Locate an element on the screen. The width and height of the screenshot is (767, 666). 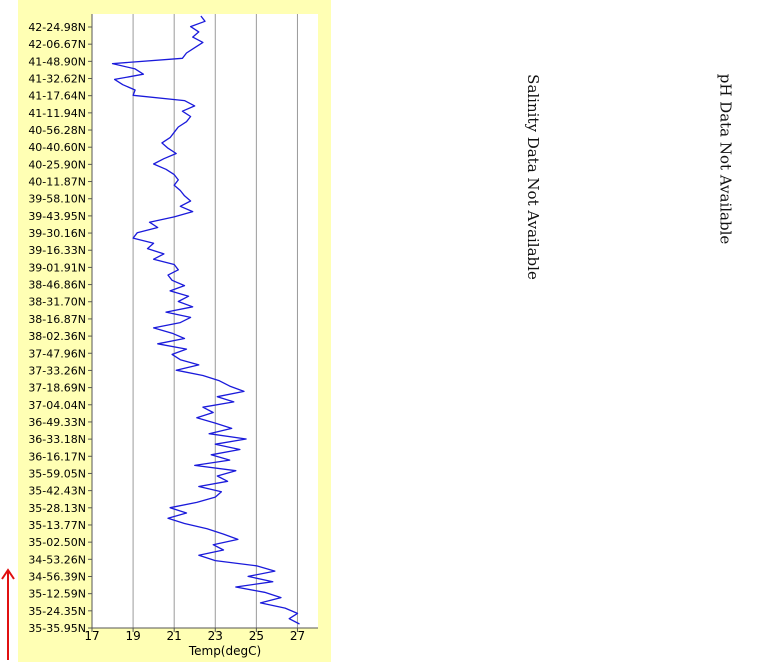
y-tick-label: 40-25.90N is located at coordinates (57, 164).